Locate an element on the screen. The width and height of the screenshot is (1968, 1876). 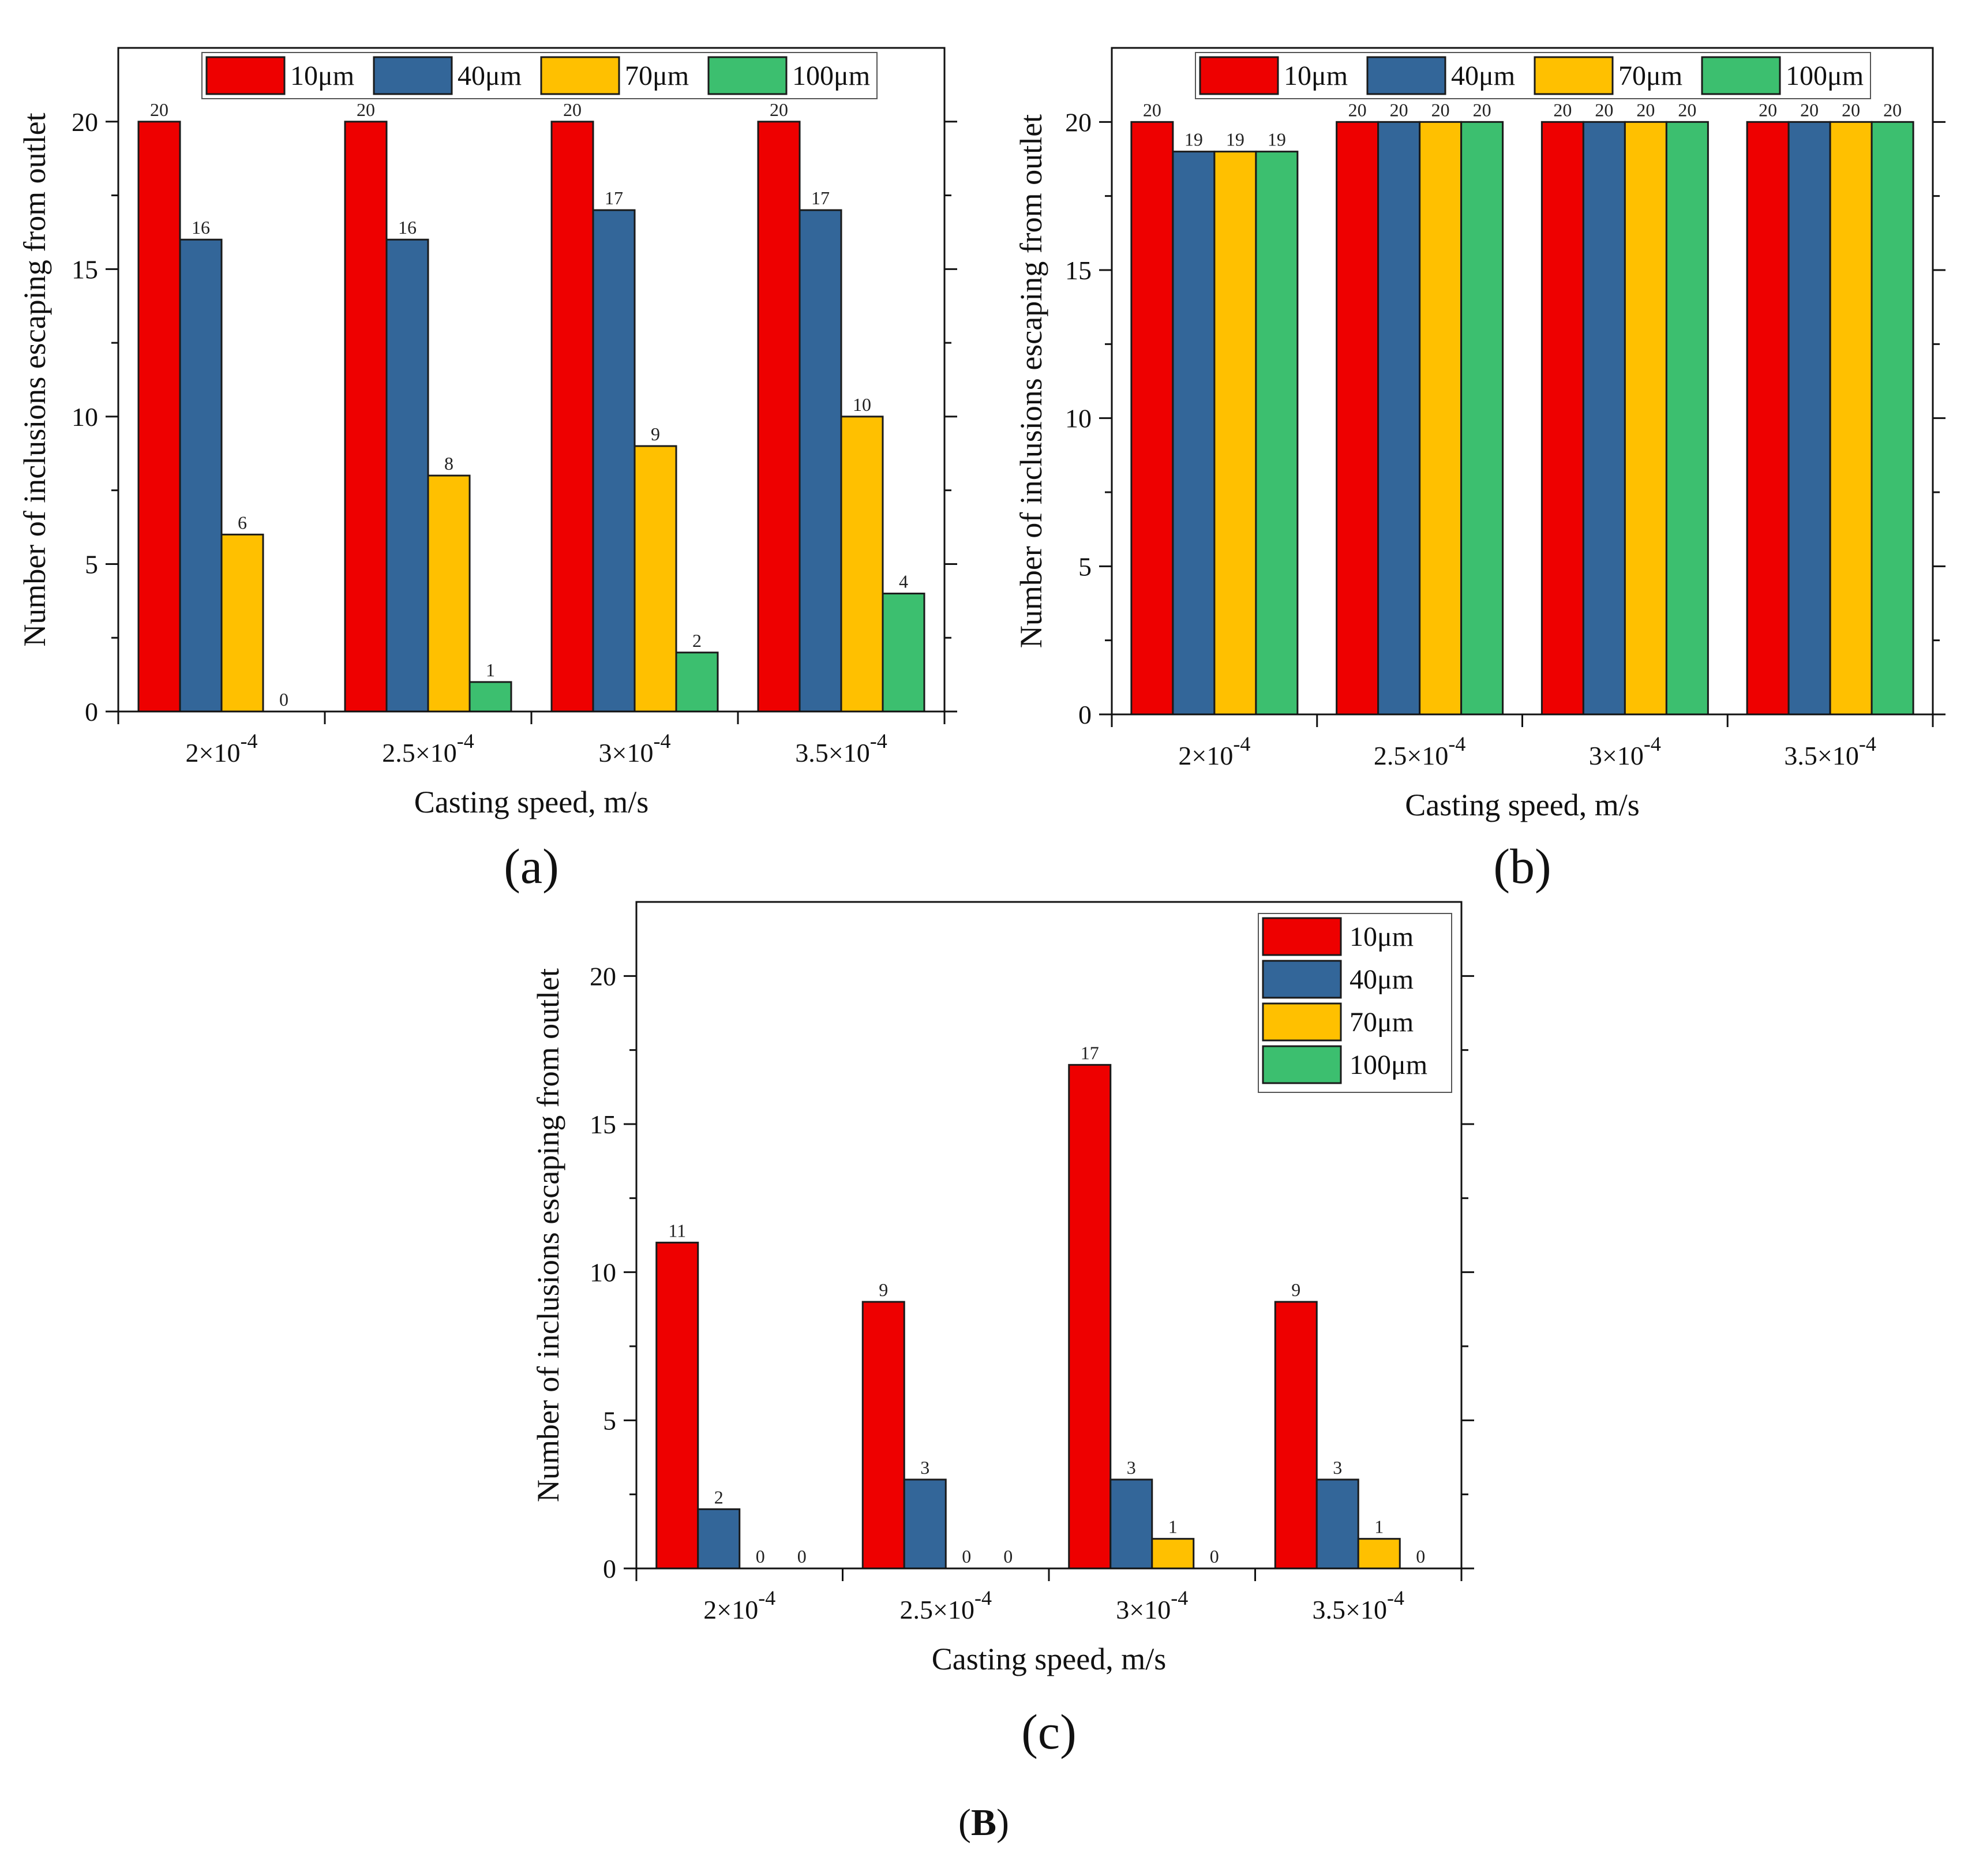
figure-label: (B) is located at coordinates (983, 1823).